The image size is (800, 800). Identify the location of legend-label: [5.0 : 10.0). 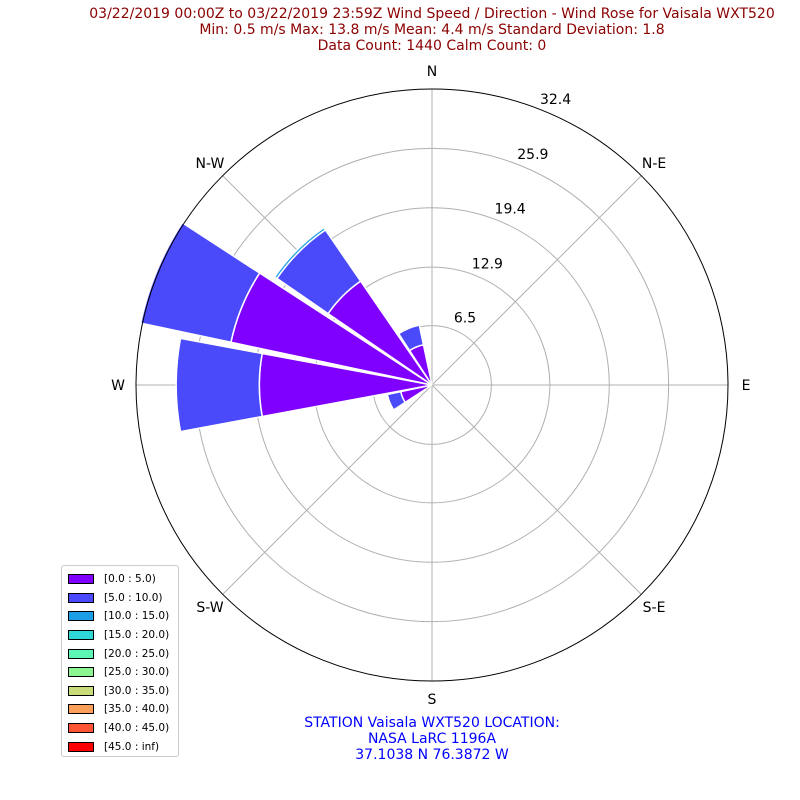
(133, 597).